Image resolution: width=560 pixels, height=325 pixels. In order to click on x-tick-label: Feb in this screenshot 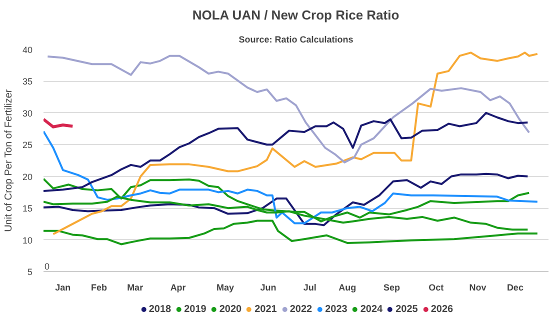, I will do `click(99, 287)`.